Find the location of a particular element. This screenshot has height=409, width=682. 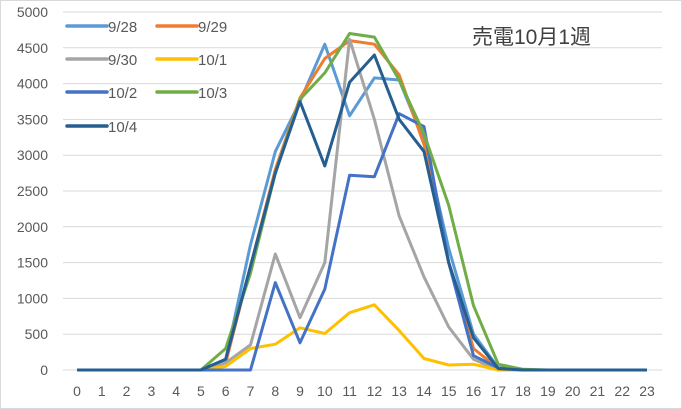

x-tick-label: 21 is located at coordinates (598, 391).